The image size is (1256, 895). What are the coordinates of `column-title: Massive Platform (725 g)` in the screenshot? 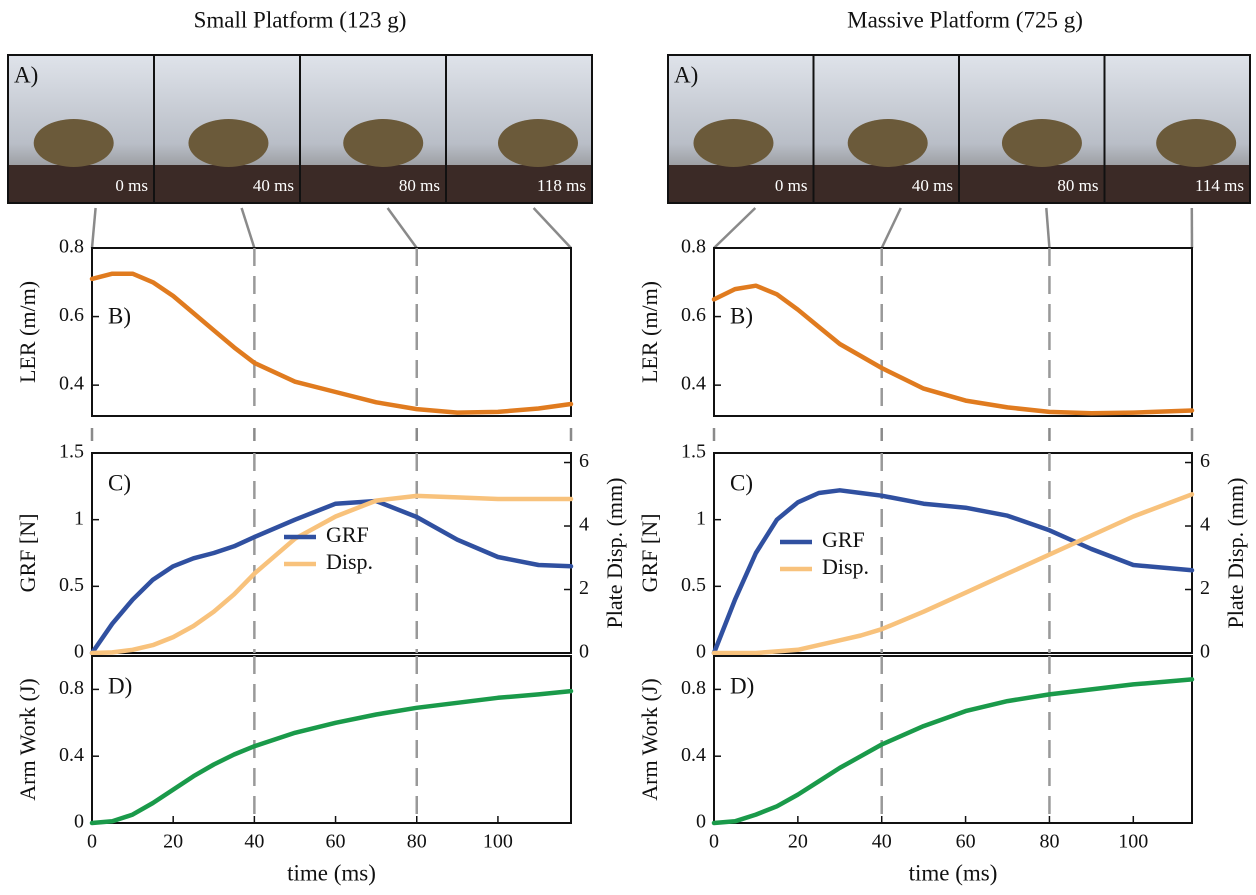 It's located at (965, 19).